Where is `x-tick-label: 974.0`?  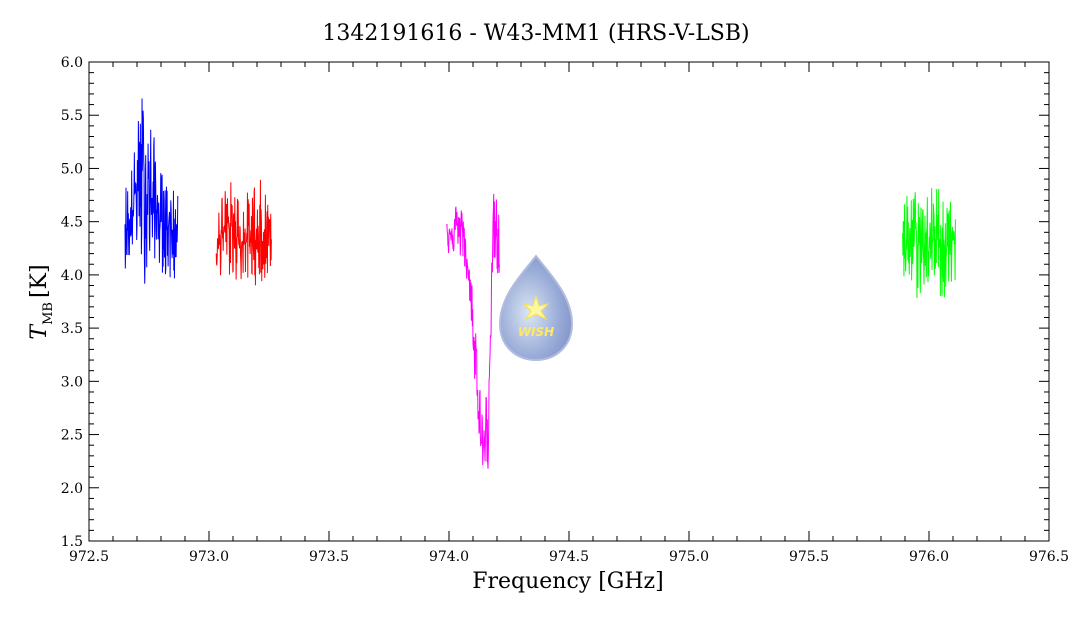 x-tick-label: 974.0 is located at coordinates (449, 557).